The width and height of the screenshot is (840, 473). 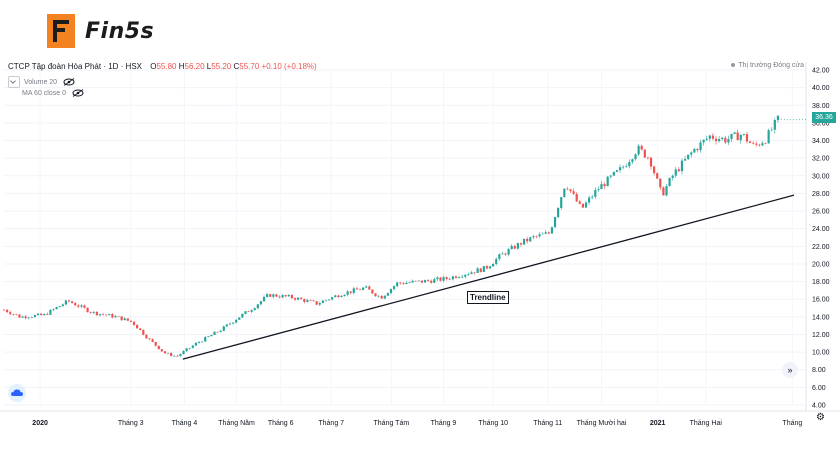 I want to click on indicator-ma: MA 60 close 0, so click(x=46, y=93).